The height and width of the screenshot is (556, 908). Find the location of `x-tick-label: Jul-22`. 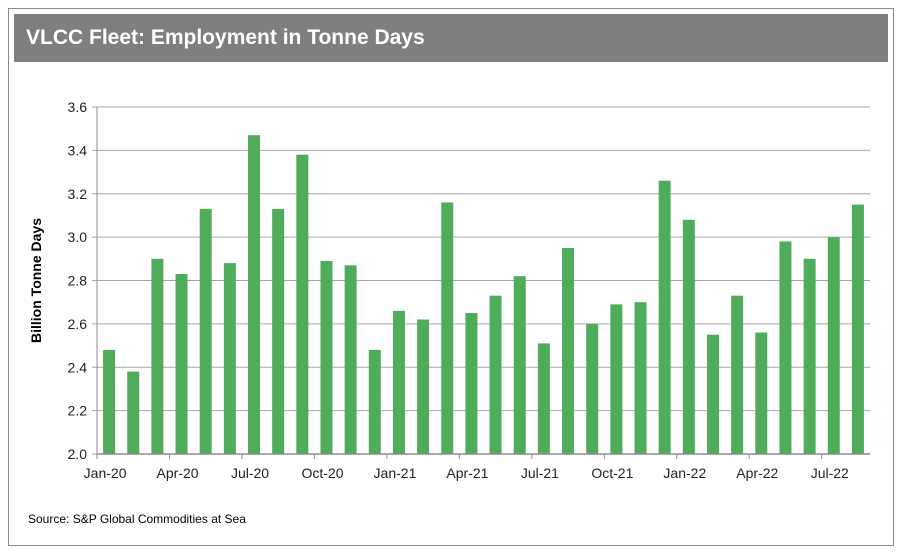

x-tick-label: Jul-22 is located at coordinates (830, 473).